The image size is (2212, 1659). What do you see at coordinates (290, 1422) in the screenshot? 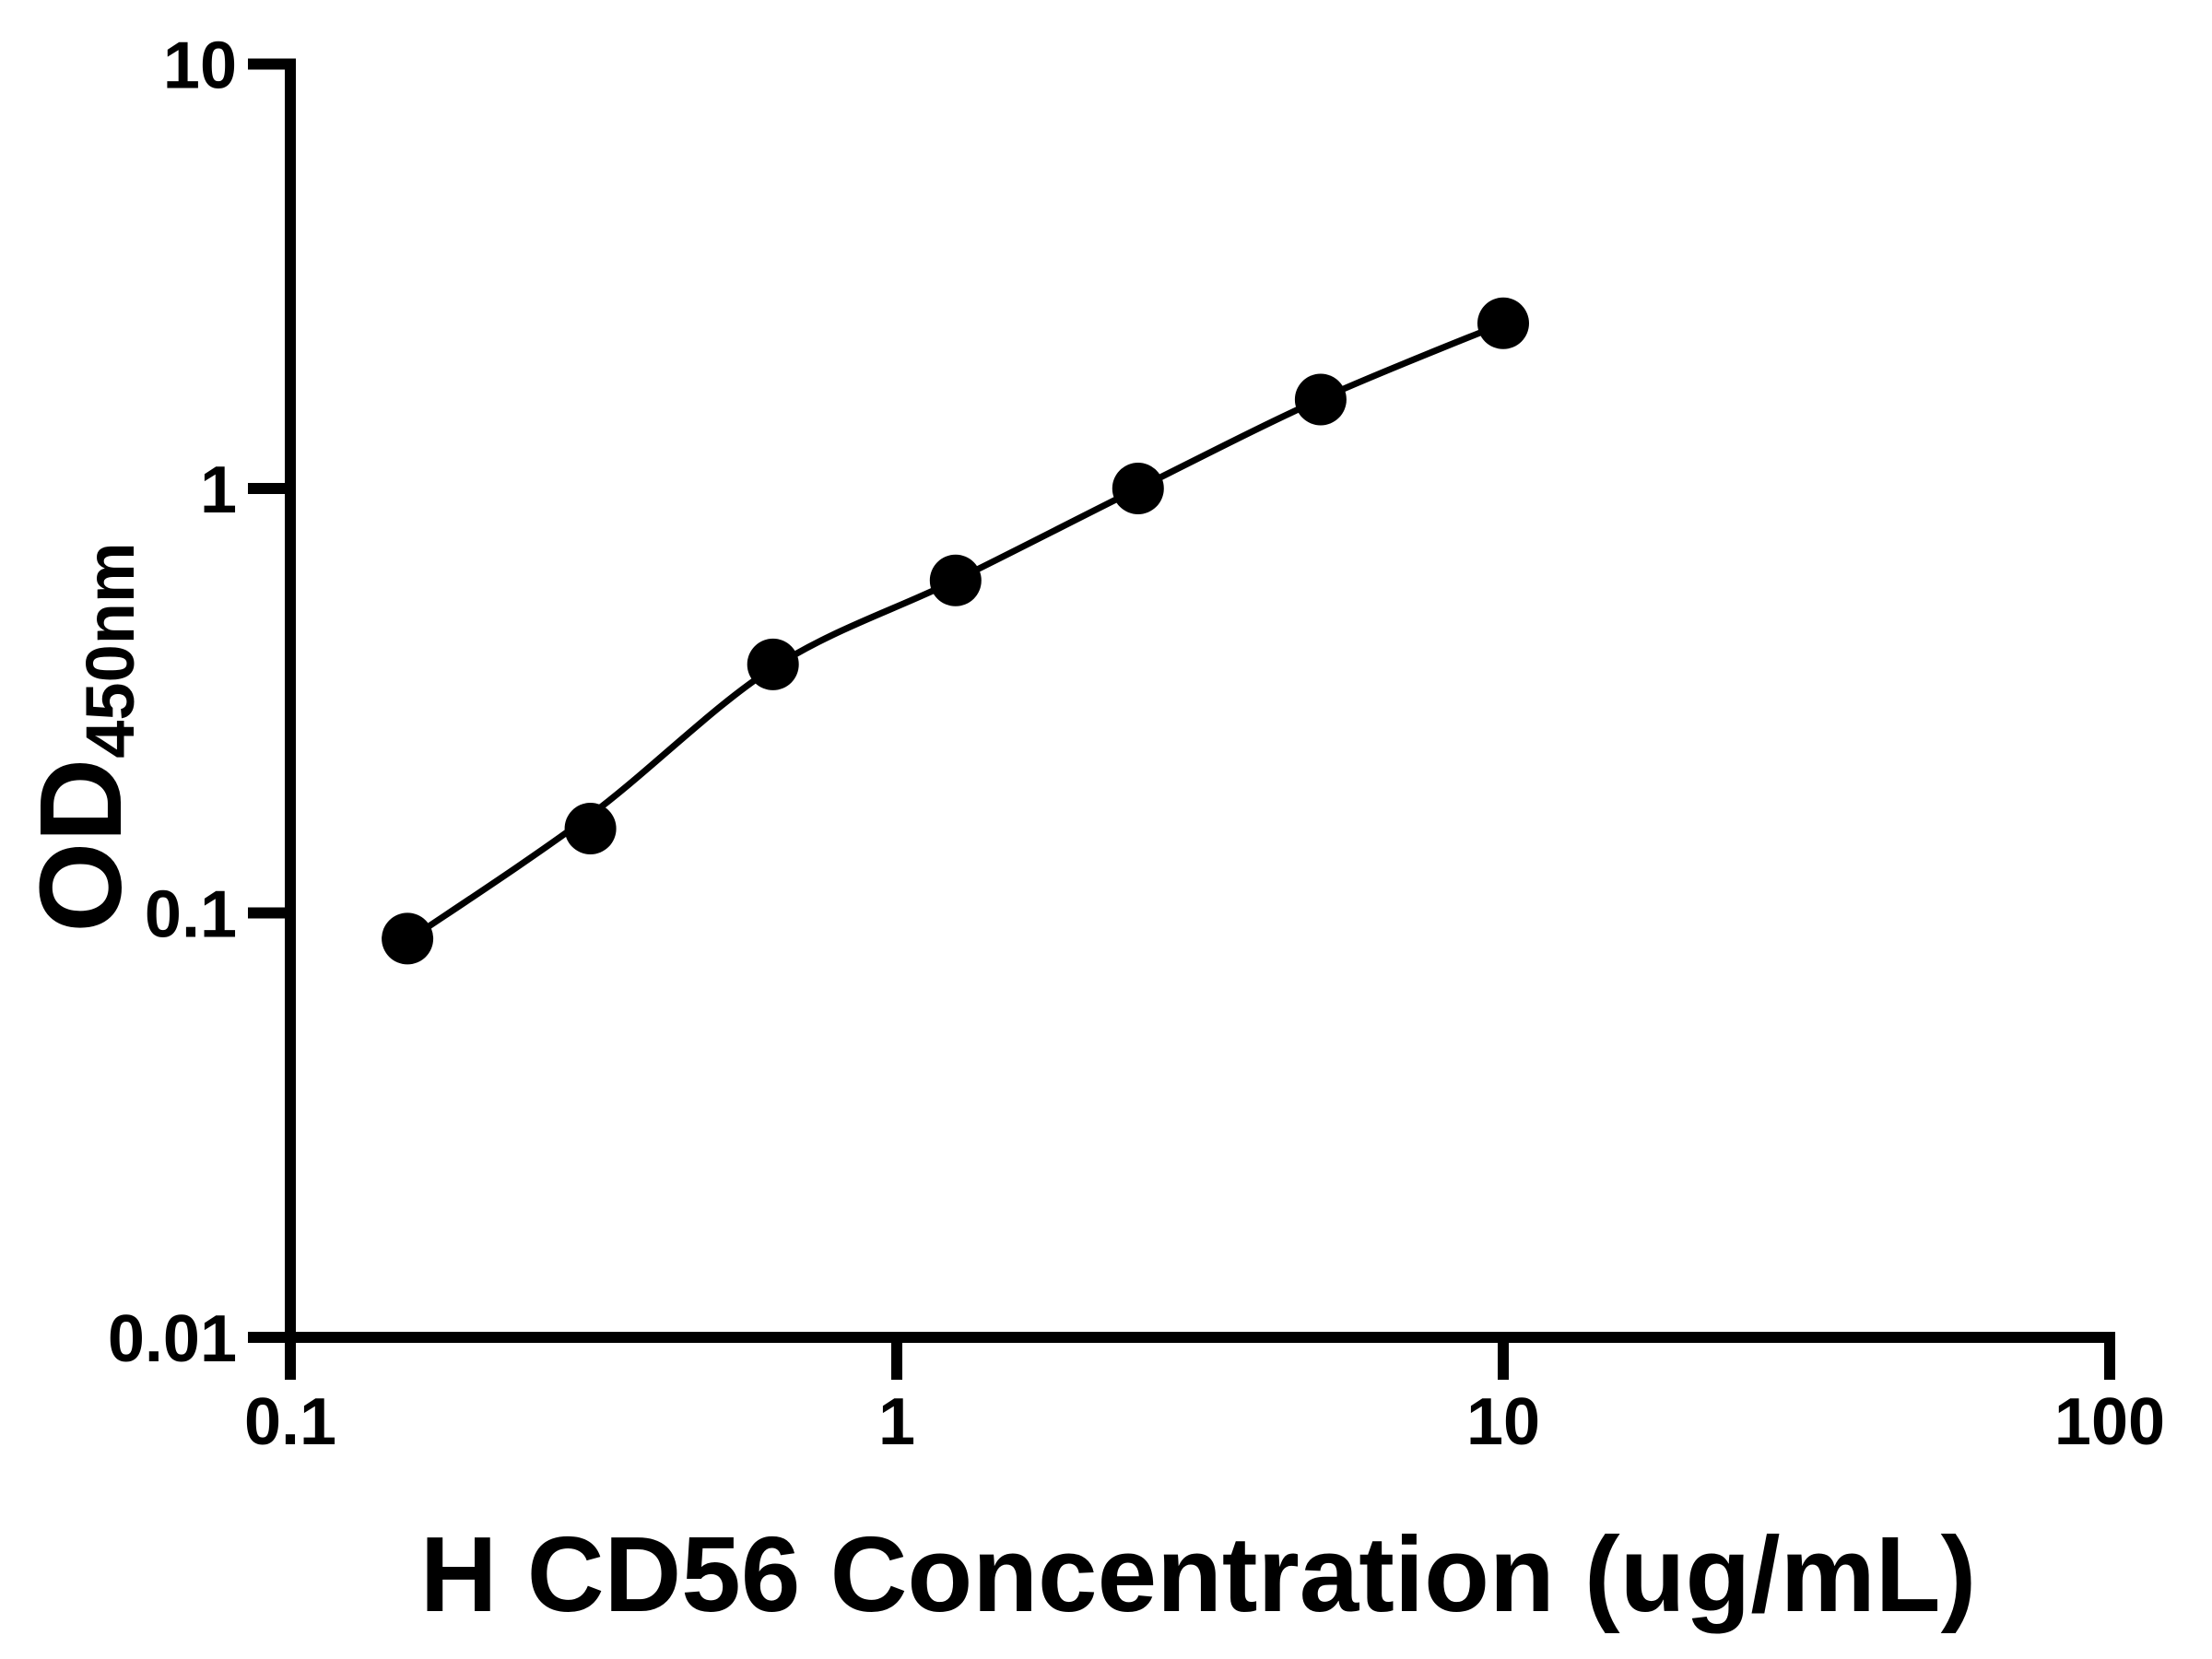
I see `x-tick-label: 0.1` at bounding box center [290, 1422].